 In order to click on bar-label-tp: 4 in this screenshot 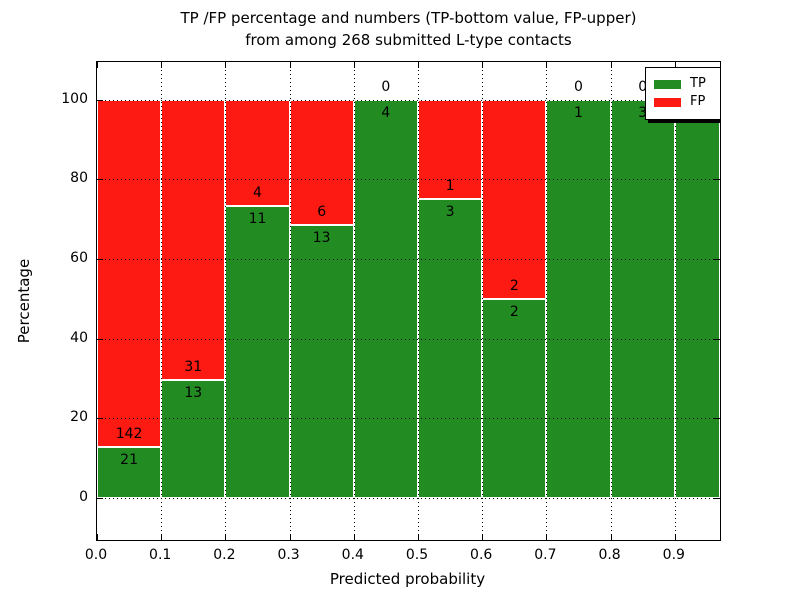, I will do `click(386, 112)`.